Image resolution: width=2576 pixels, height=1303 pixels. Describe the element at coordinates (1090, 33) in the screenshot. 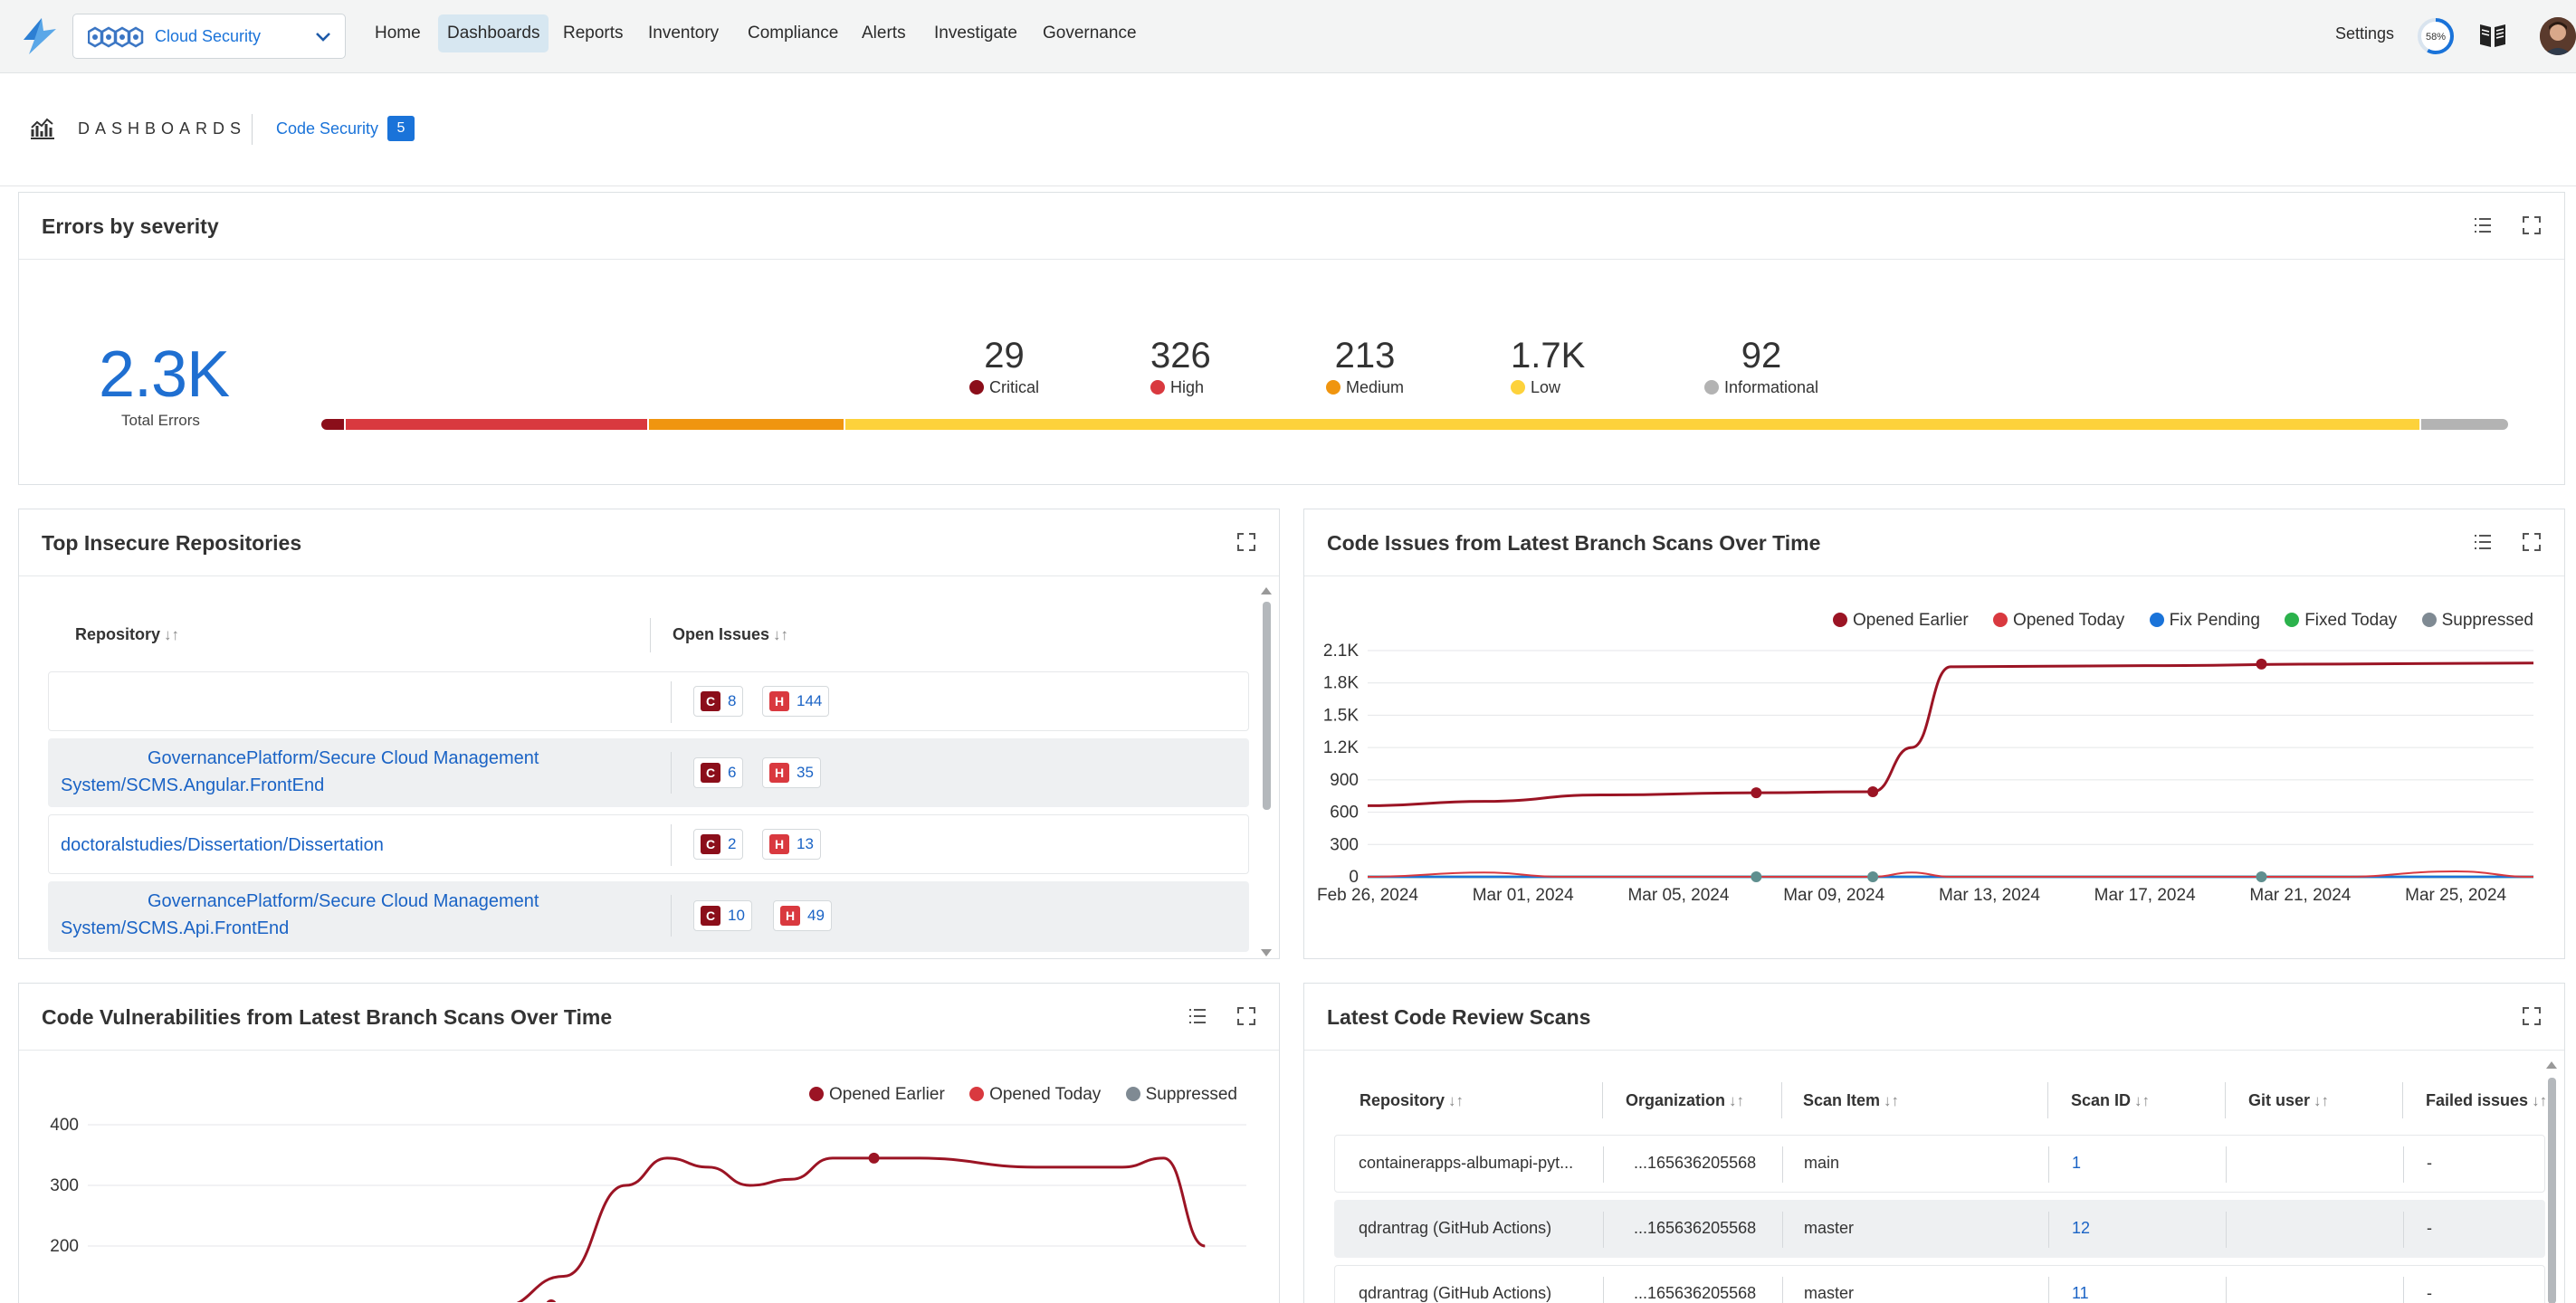

I see `nav-governance: Governance` at that location.